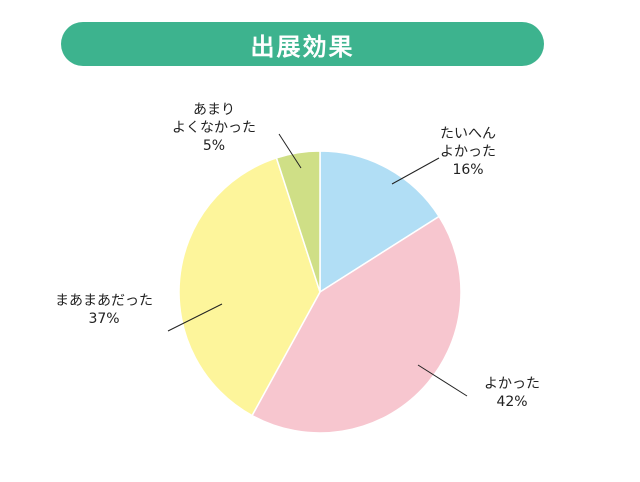  I want to click on slice-percent: 37%, so click(103, 319).